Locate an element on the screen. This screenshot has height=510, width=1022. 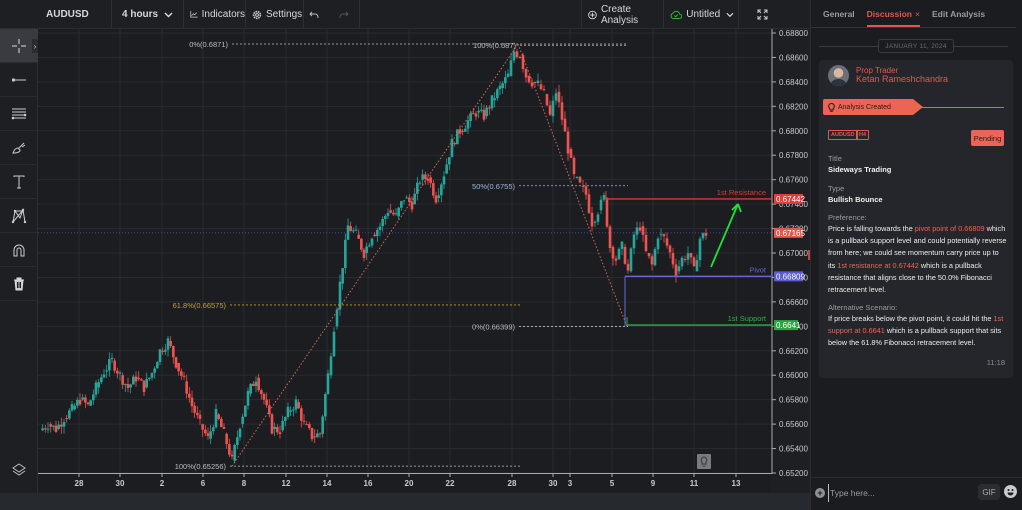
tab-edit-analysis: Edit Analysis is located at coordinates (958, 18).